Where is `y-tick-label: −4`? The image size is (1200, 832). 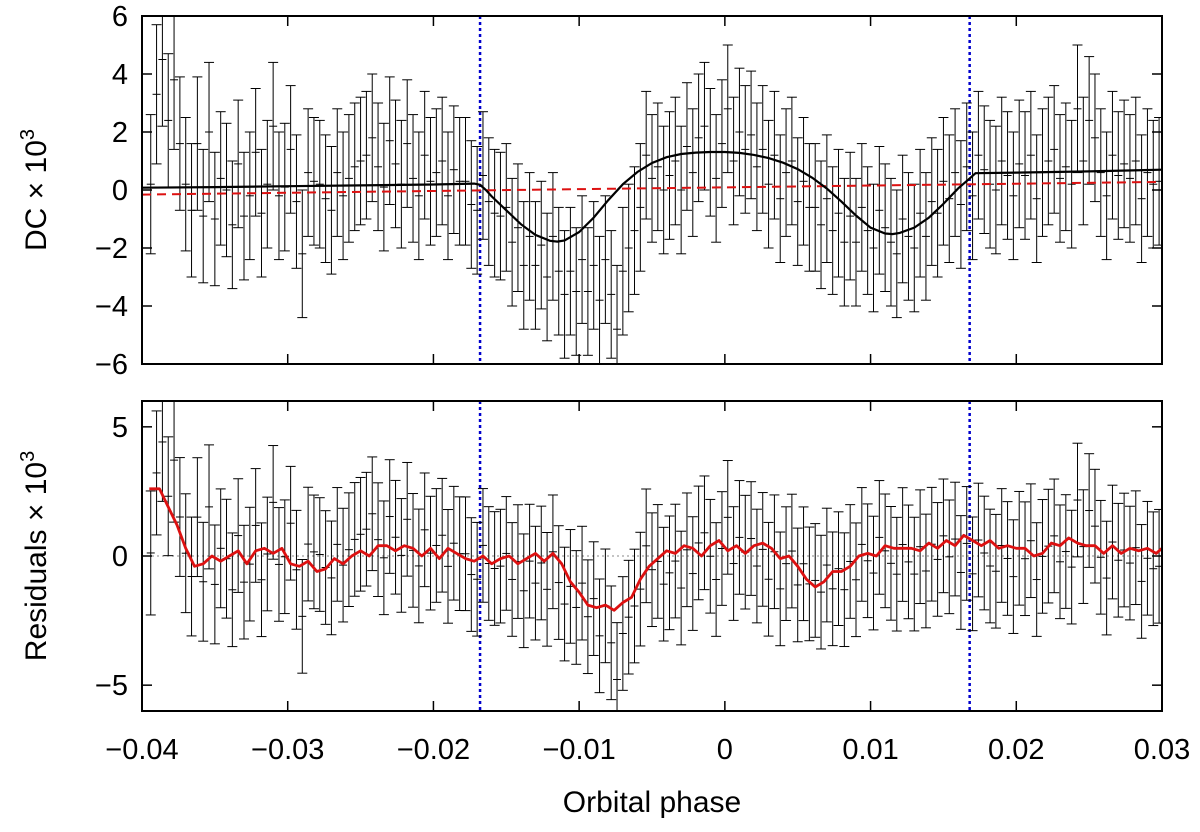 y-tick-label: −4 is located at coordinates (111, 307).